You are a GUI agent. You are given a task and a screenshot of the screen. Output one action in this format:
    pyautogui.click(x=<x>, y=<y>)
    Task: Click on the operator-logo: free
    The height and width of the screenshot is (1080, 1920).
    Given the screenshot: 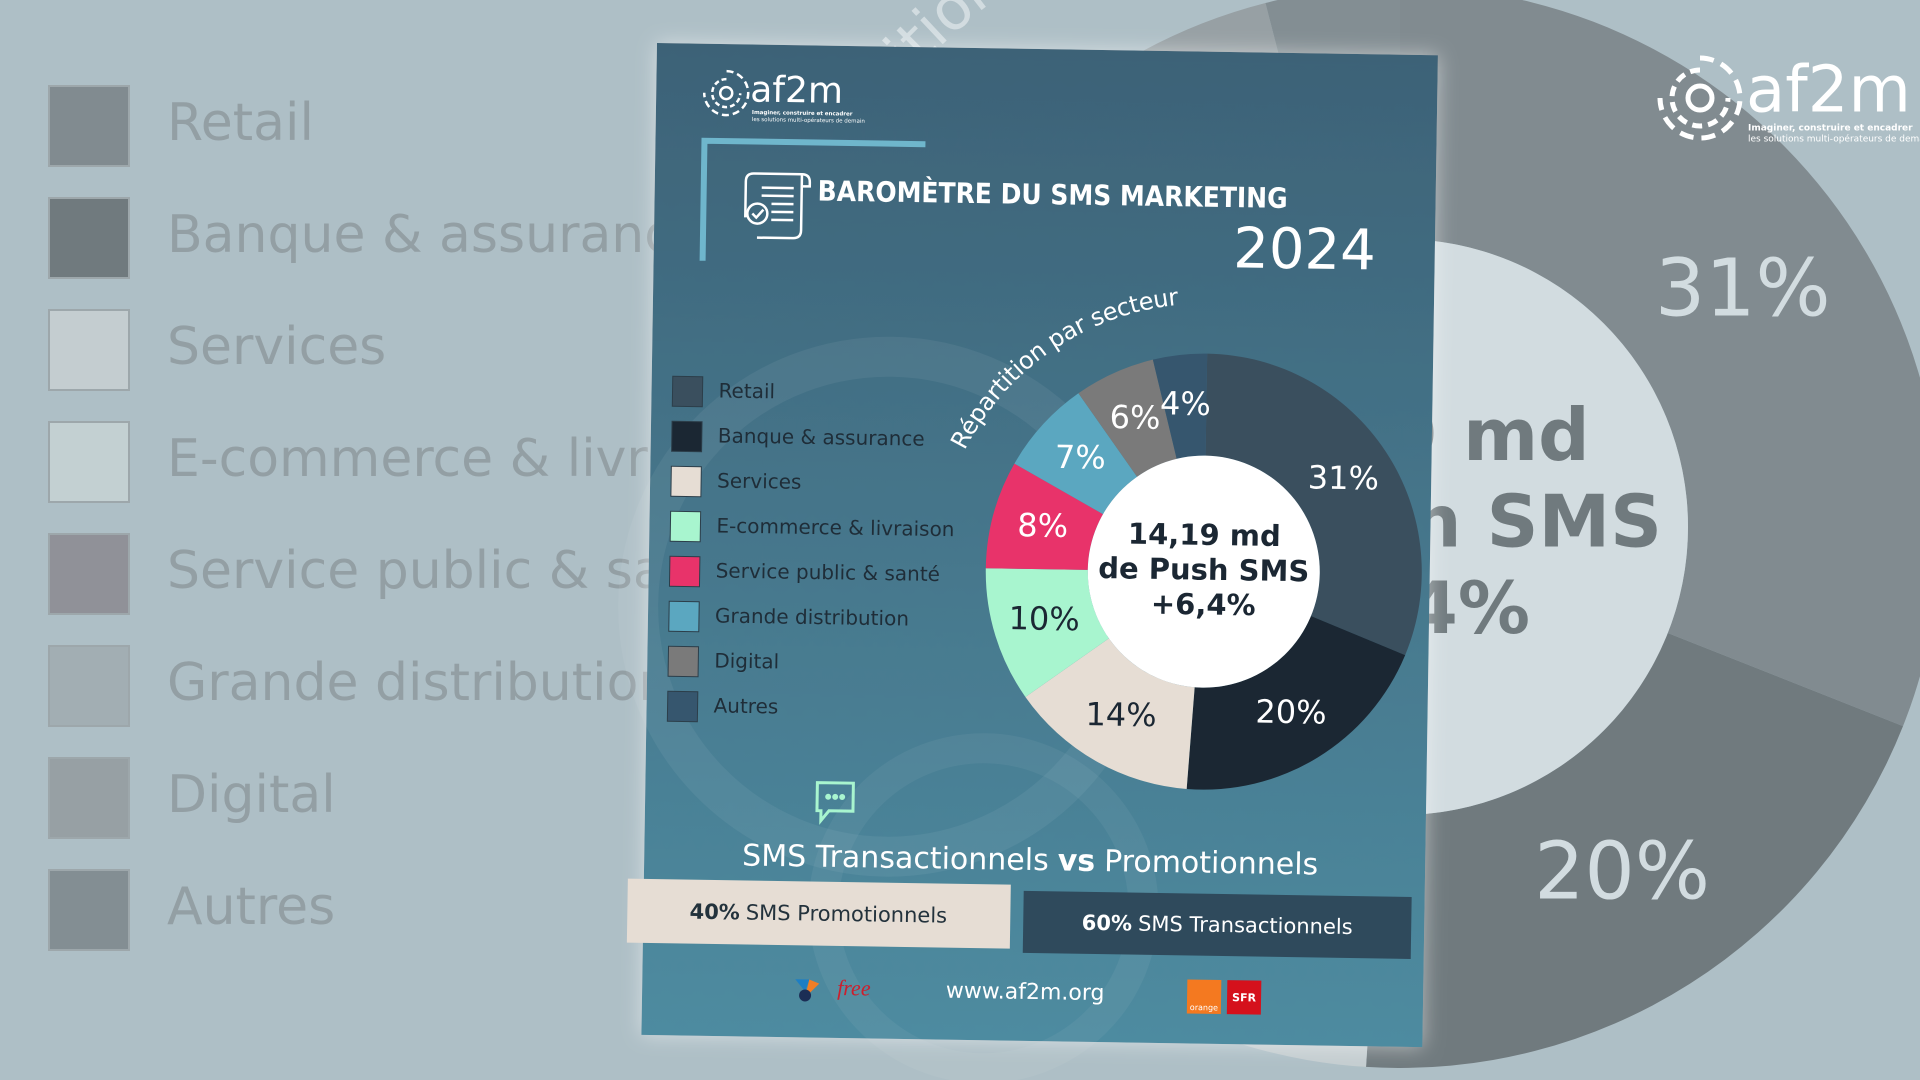 What is the action you would take?
    pyautogui.click(x=833, y=988)
    